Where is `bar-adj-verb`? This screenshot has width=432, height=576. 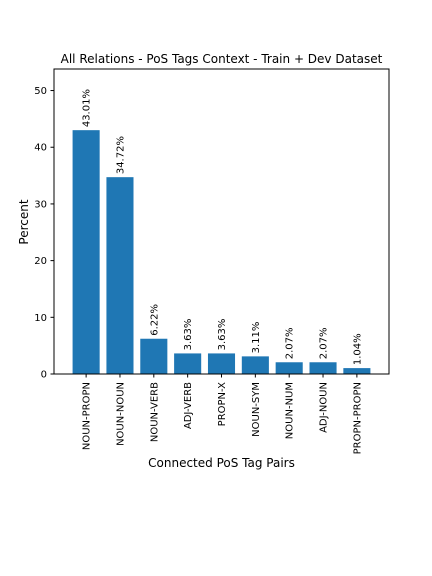
bar-adj-verb is located at coordinates (188, 363).